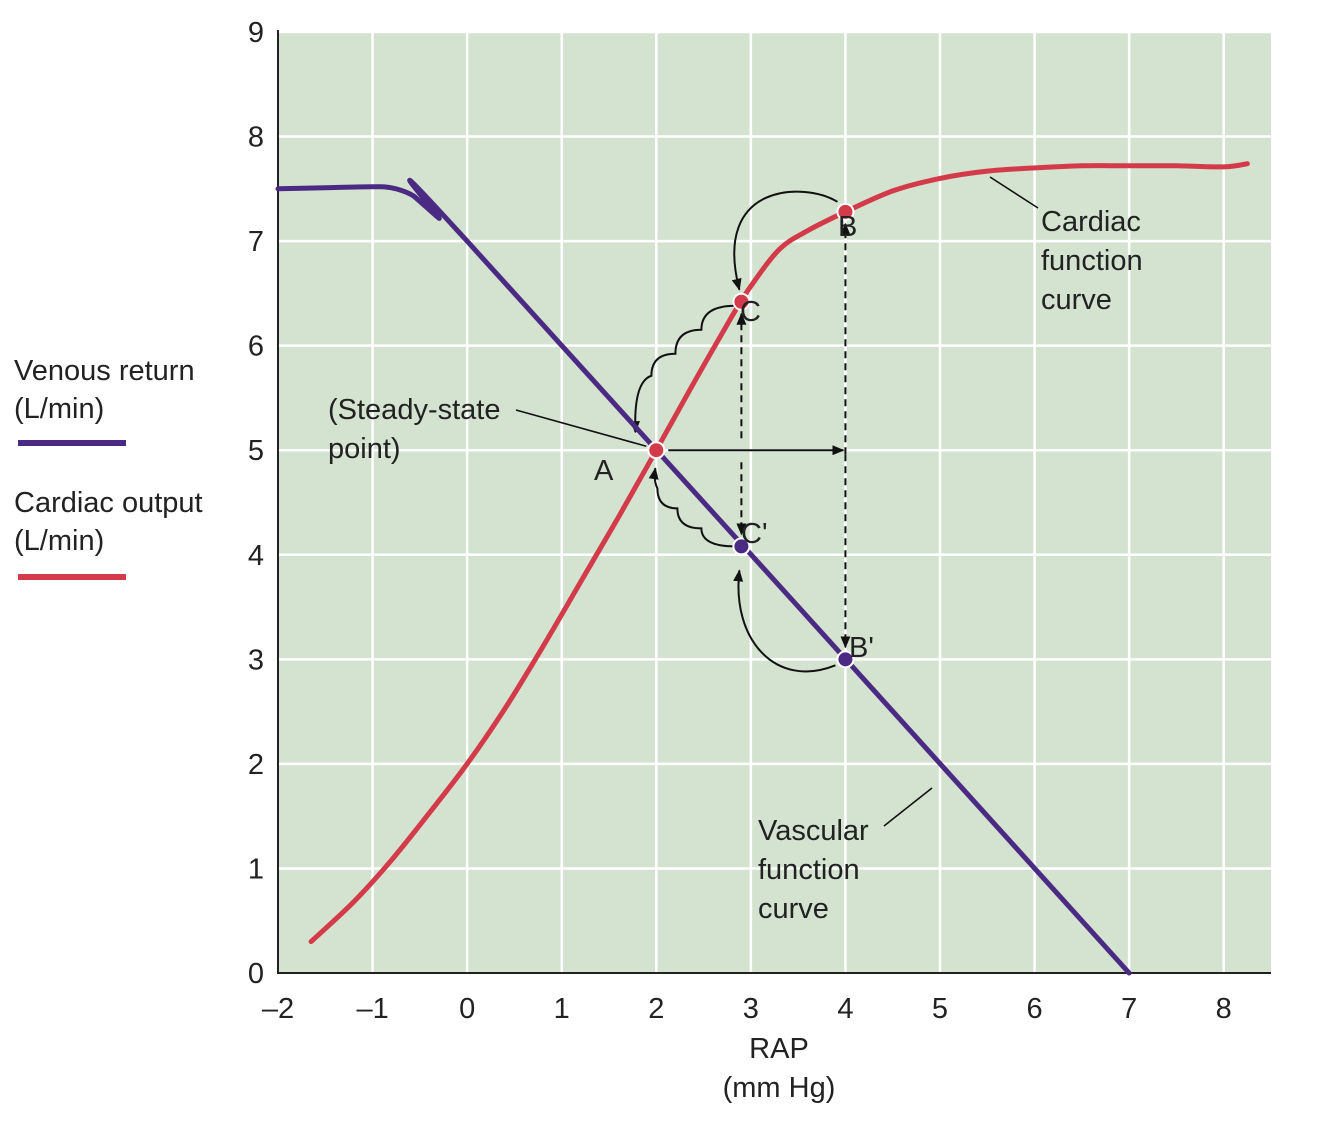  Describe the element at coordinates (861, 648) in the screenshot. I see `point-label-b-prime: B'` at that location.